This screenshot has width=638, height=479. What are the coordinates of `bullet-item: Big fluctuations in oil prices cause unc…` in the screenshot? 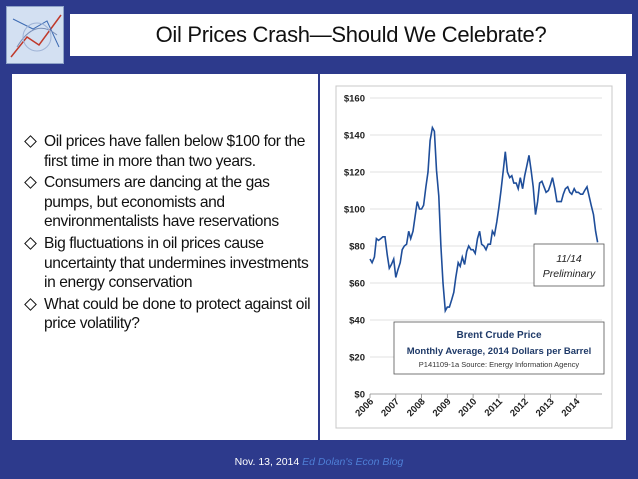 It's located at (168, 263).